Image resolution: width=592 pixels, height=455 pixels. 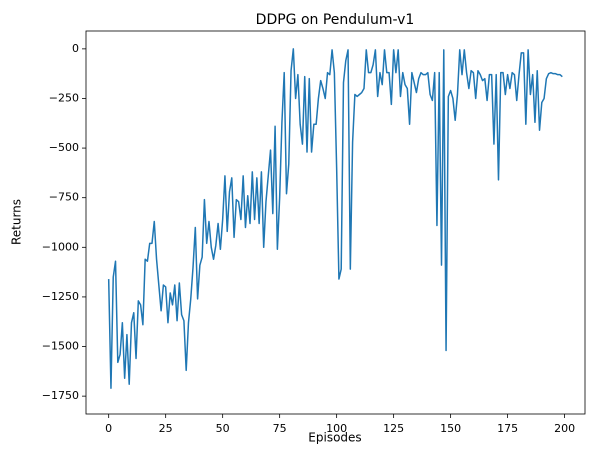 I want to click on x-tick-label: 100, so click(x=336, y=428).